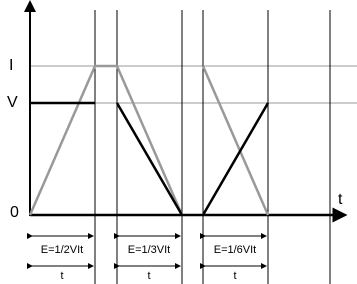  Describe the element at coordinates (11, 65) in the screenshot. I see `current-label: I` at that location.